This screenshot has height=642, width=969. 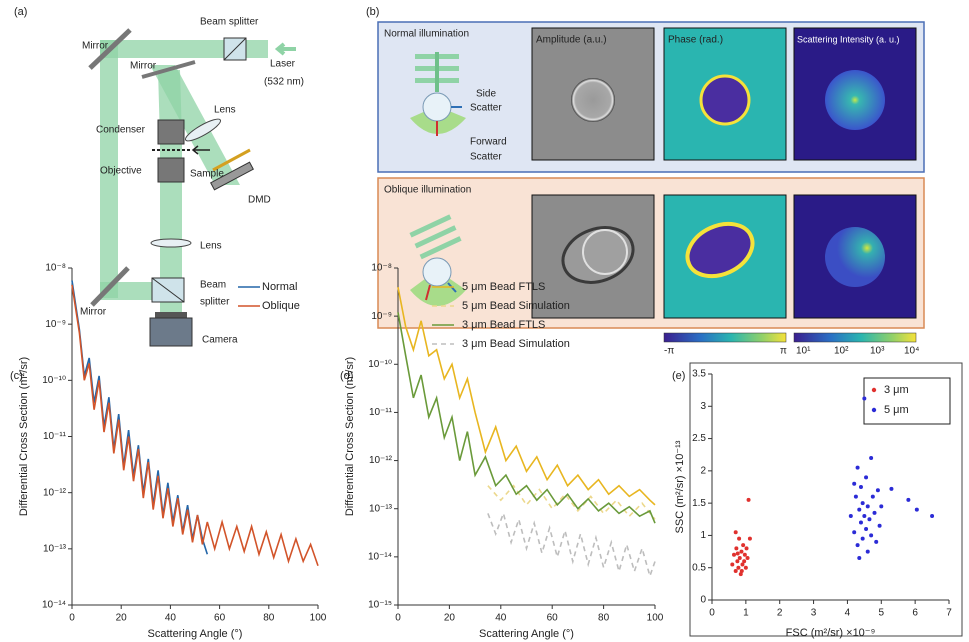 I want to click on x-tick-label: 7, so click(x=949, y=613).